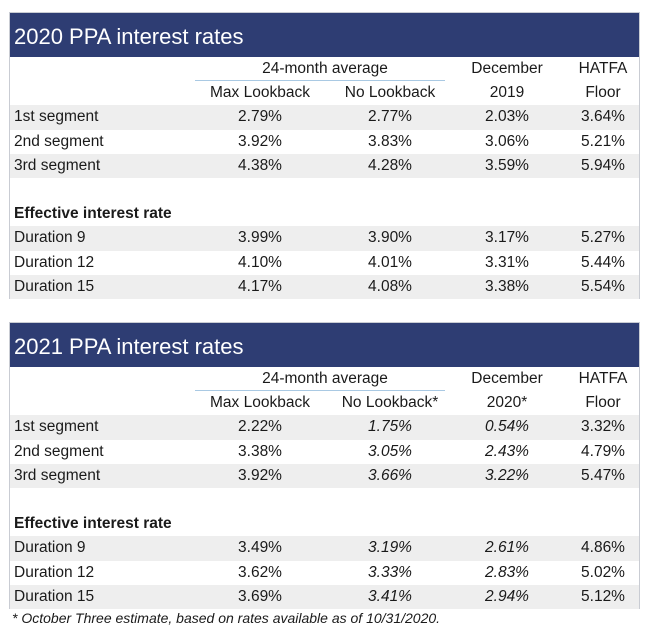 This screenshot has height=636, width=650. I want to click on cell-december: 3.22%, so click(507, 475).